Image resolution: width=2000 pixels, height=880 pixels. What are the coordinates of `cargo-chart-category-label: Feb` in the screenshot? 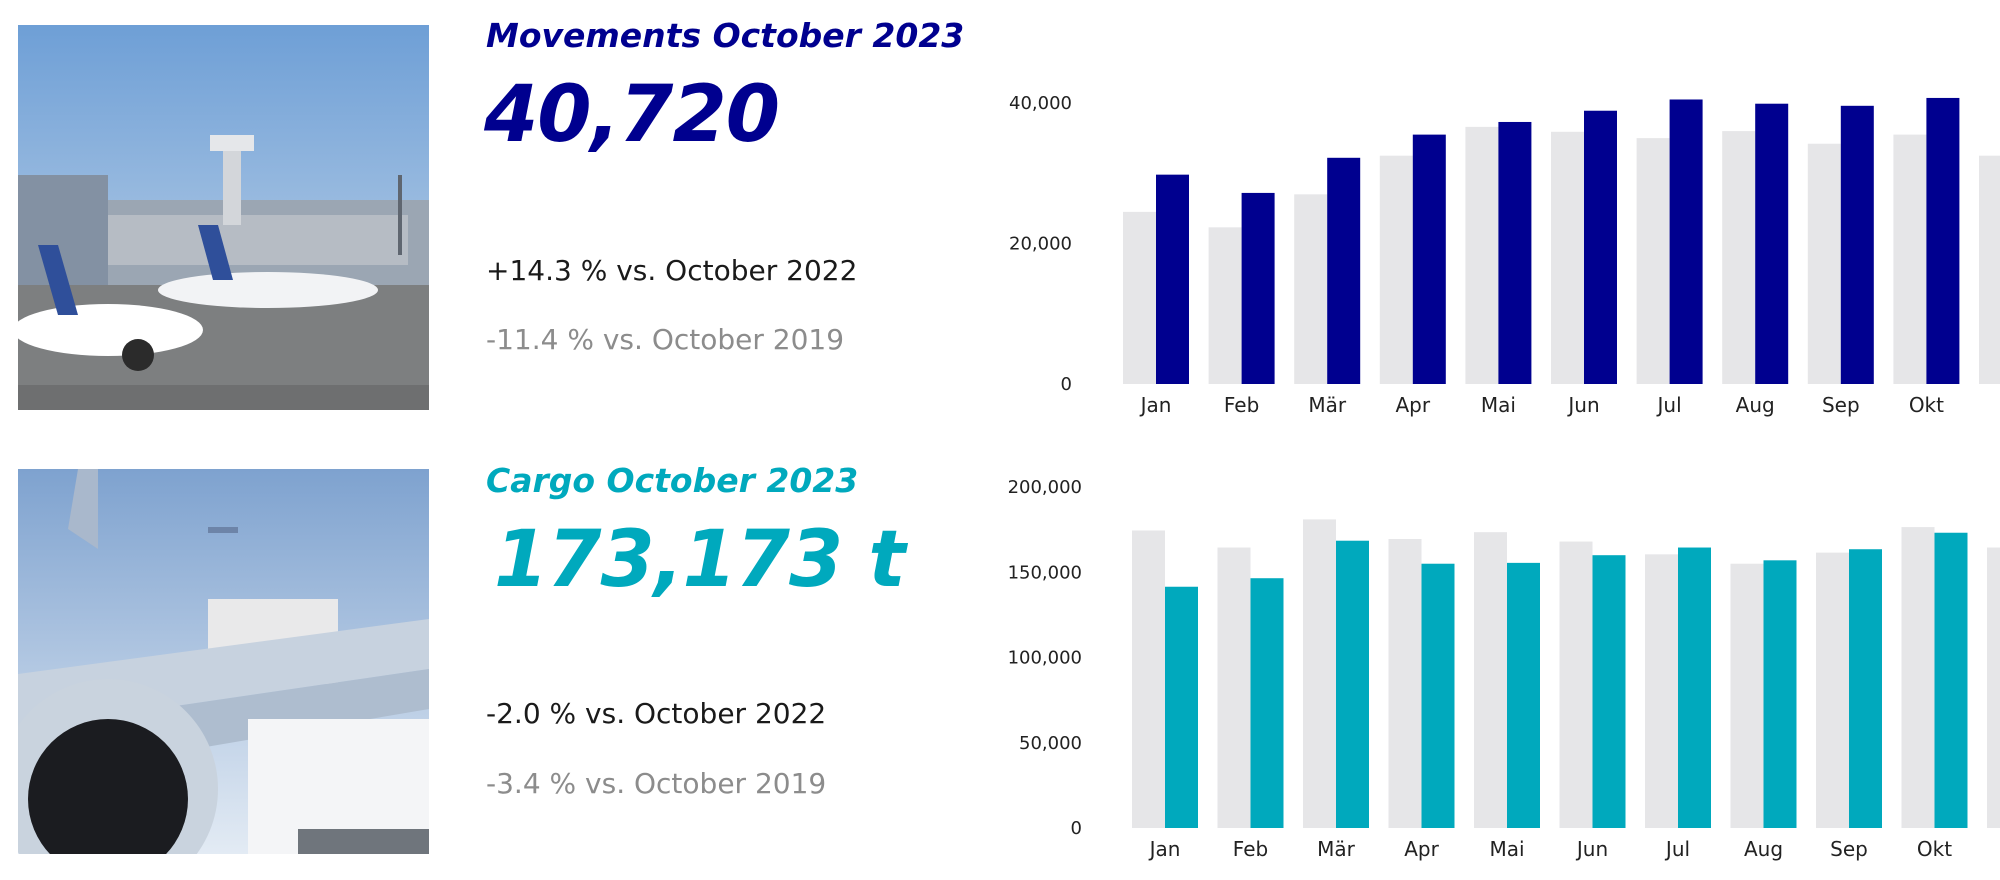 It's located at (1250, 849).